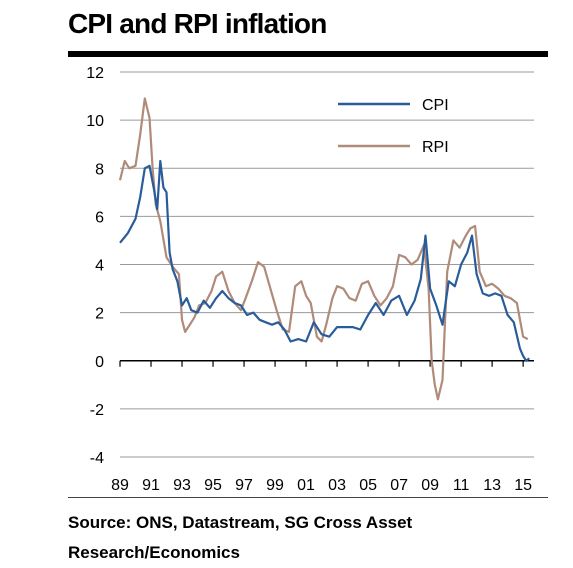  I want to click on title-rule, so click(308, 54).